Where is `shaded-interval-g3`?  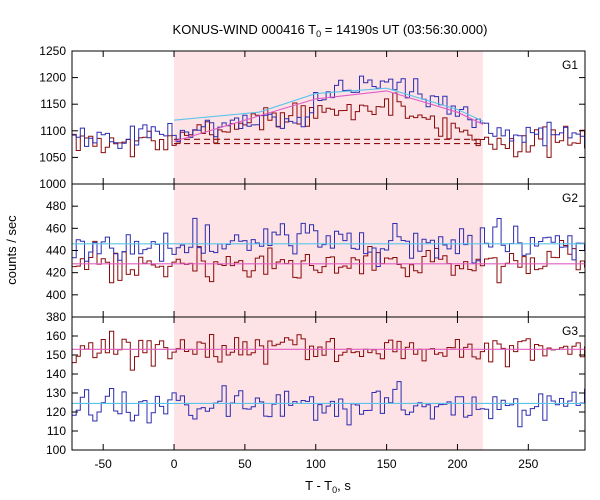
shaded-interval-g3 is located at coordinates (328, 383).